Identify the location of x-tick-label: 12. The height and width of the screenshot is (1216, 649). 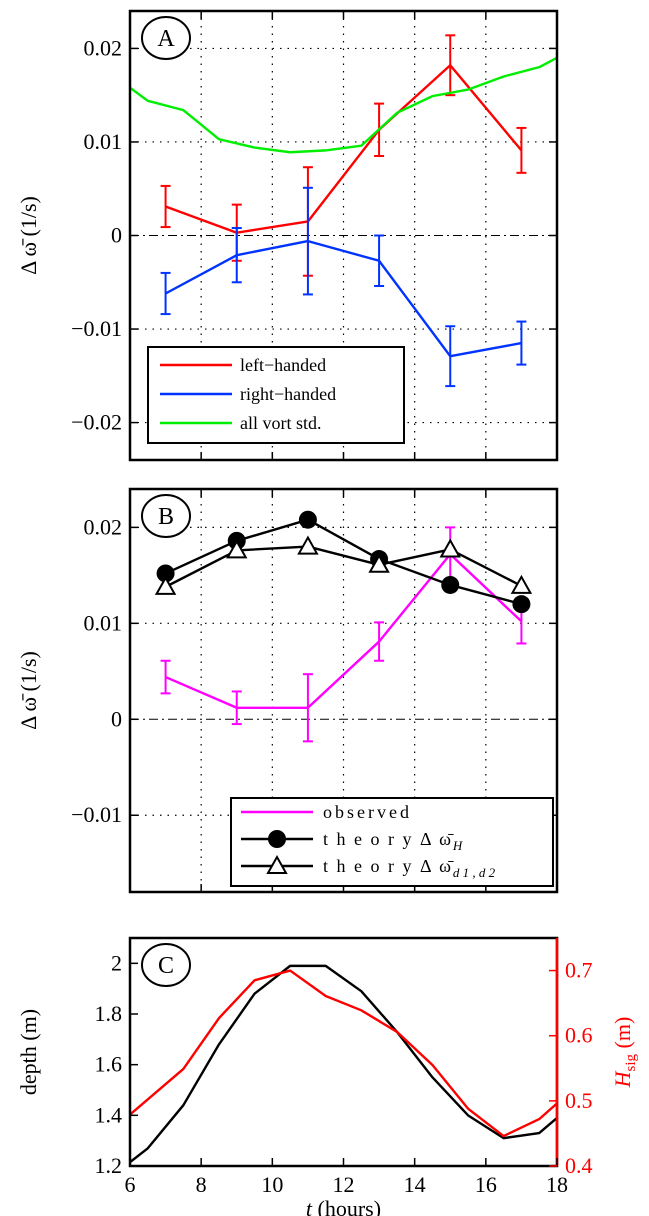
(344, 1184).